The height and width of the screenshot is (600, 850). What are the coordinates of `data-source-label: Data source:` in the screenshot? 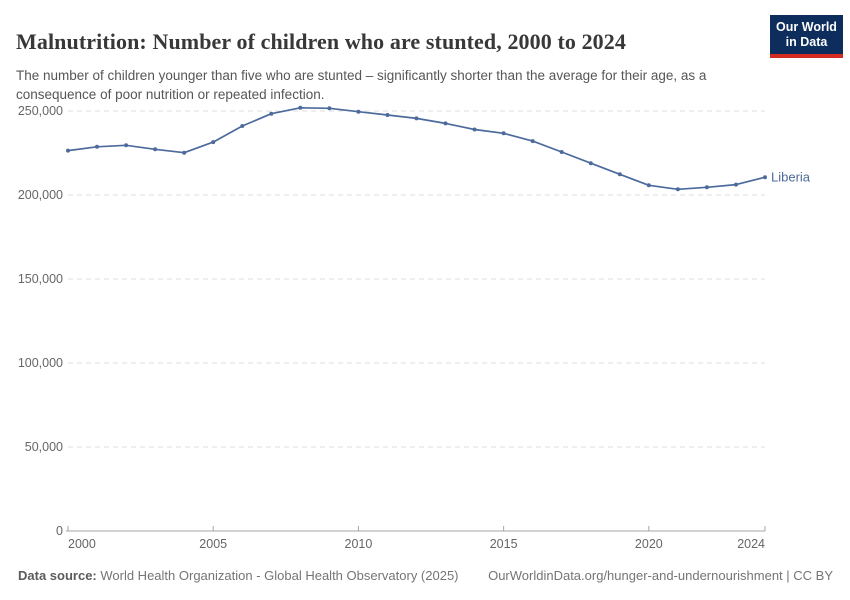 It's located at (57, 575).